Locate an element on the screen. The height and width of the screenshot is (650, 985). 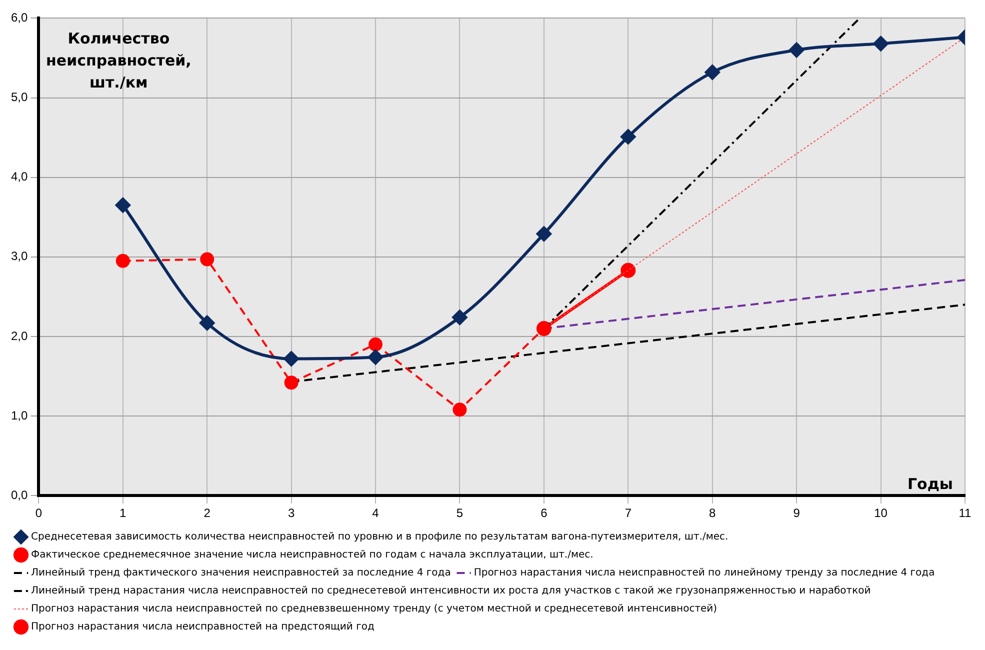
x-tick-label: 10 is located at coordinates (881, 513).